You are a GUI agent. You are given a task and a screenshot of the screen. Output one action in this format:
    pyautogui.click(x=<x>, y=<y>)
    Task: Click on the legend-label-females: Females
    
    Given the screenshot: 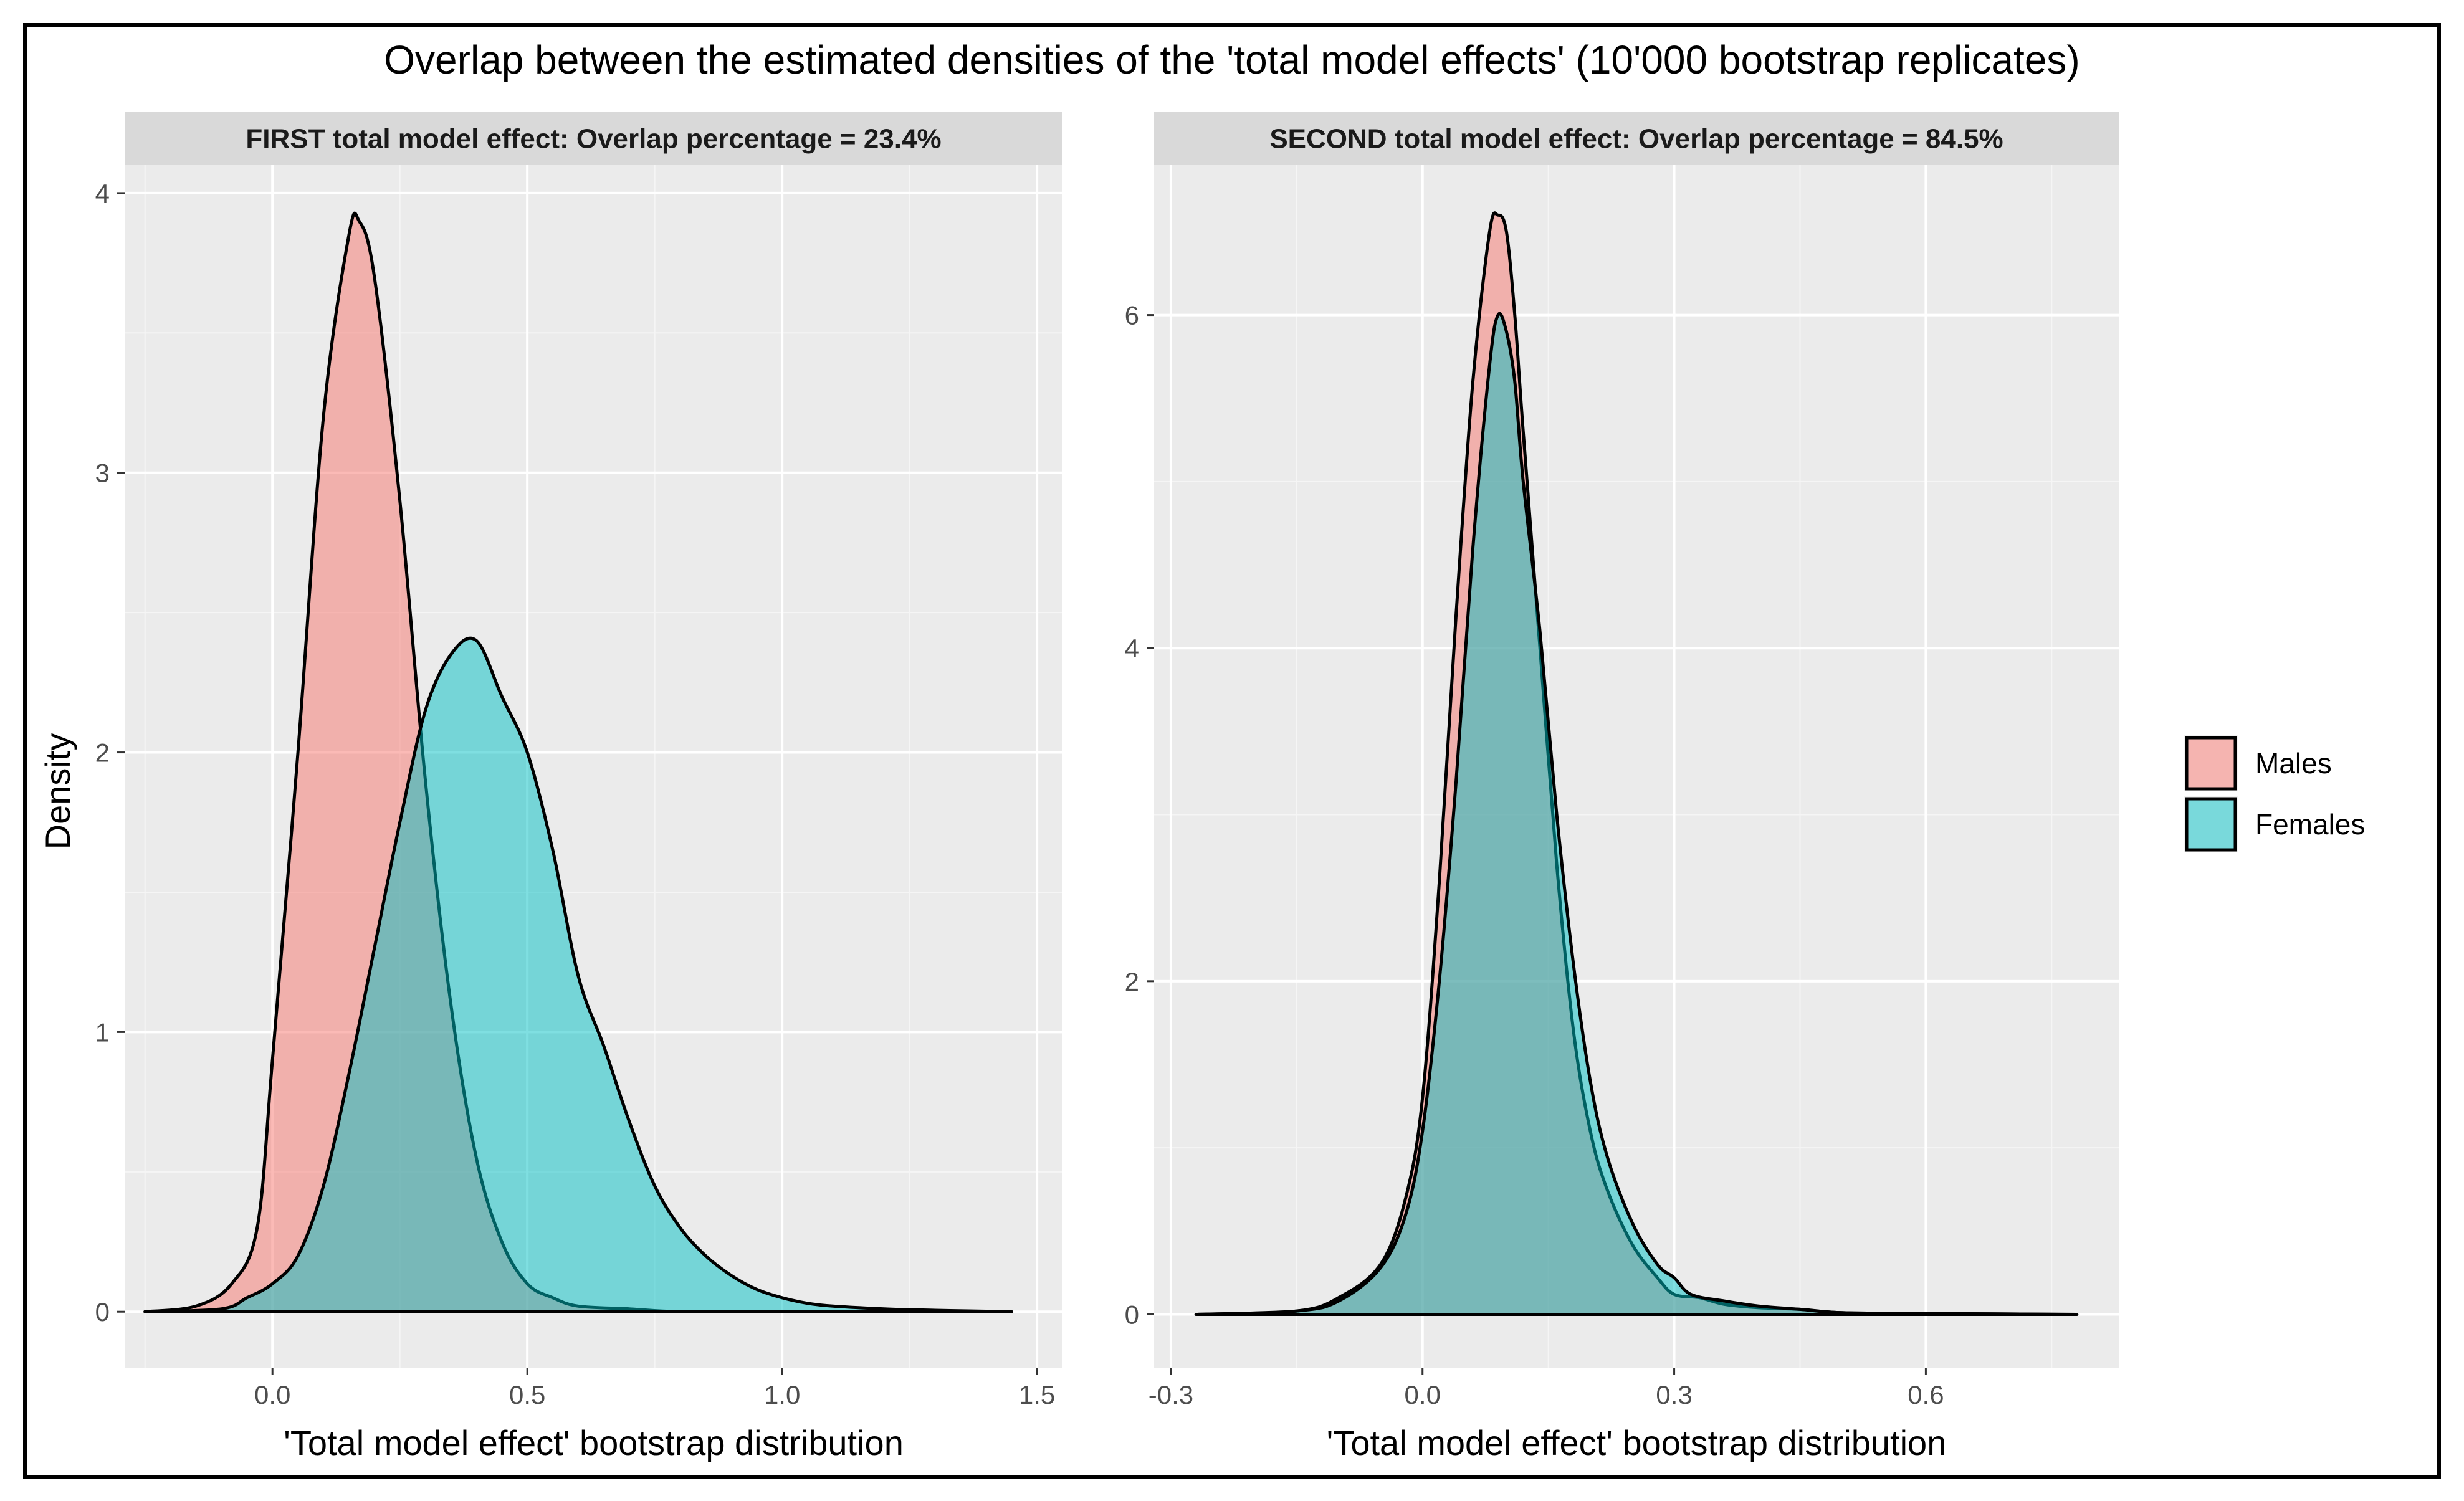 What is the action you would take?
    pyautogui.click(x=2310, y=825)
    